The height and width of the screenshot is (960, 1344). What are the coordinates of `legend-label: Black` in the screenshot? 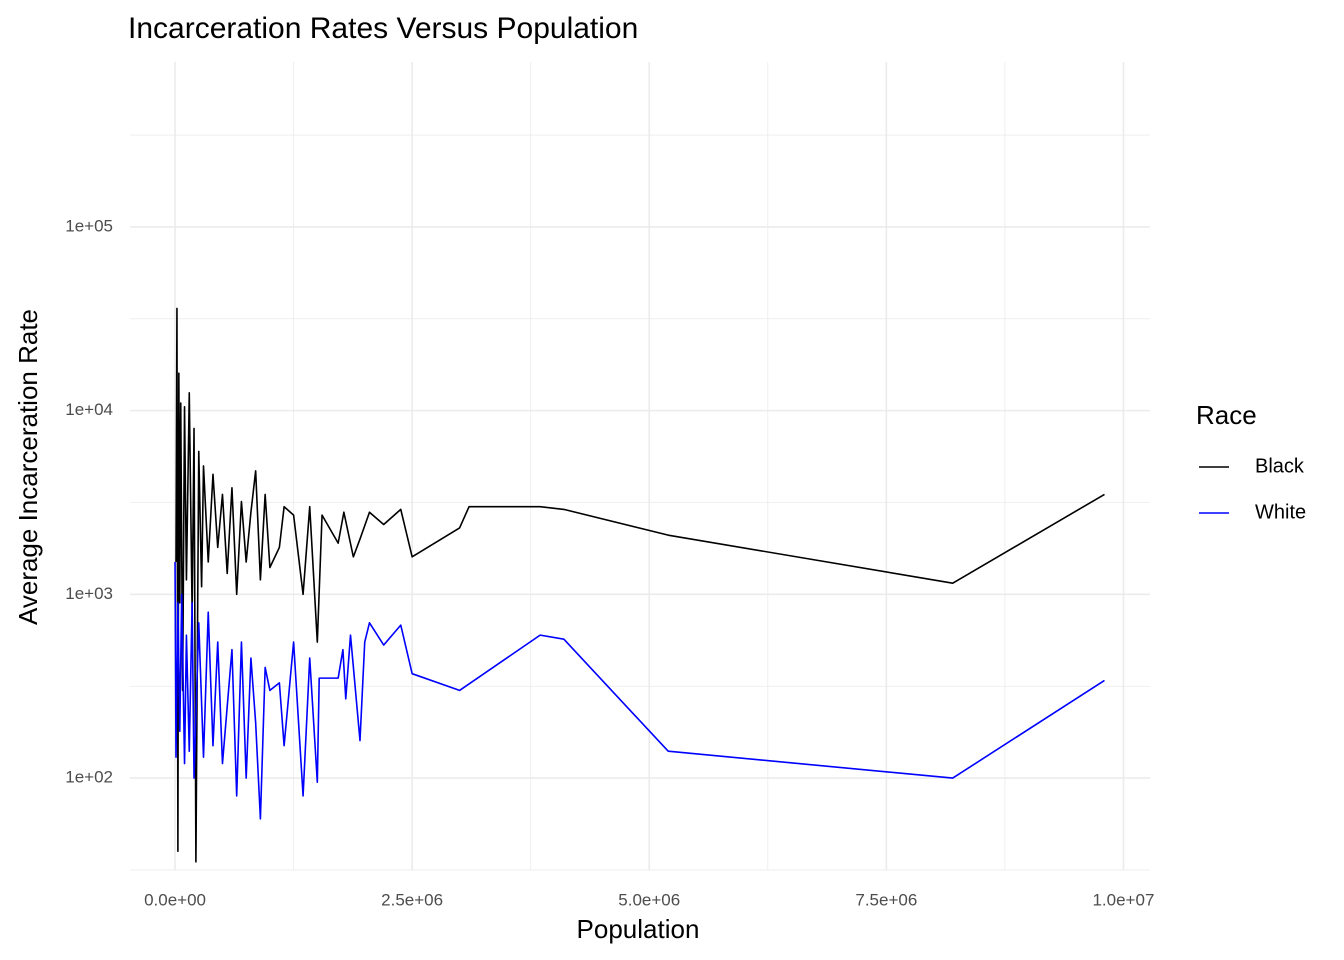 It's located at (1280, 466).